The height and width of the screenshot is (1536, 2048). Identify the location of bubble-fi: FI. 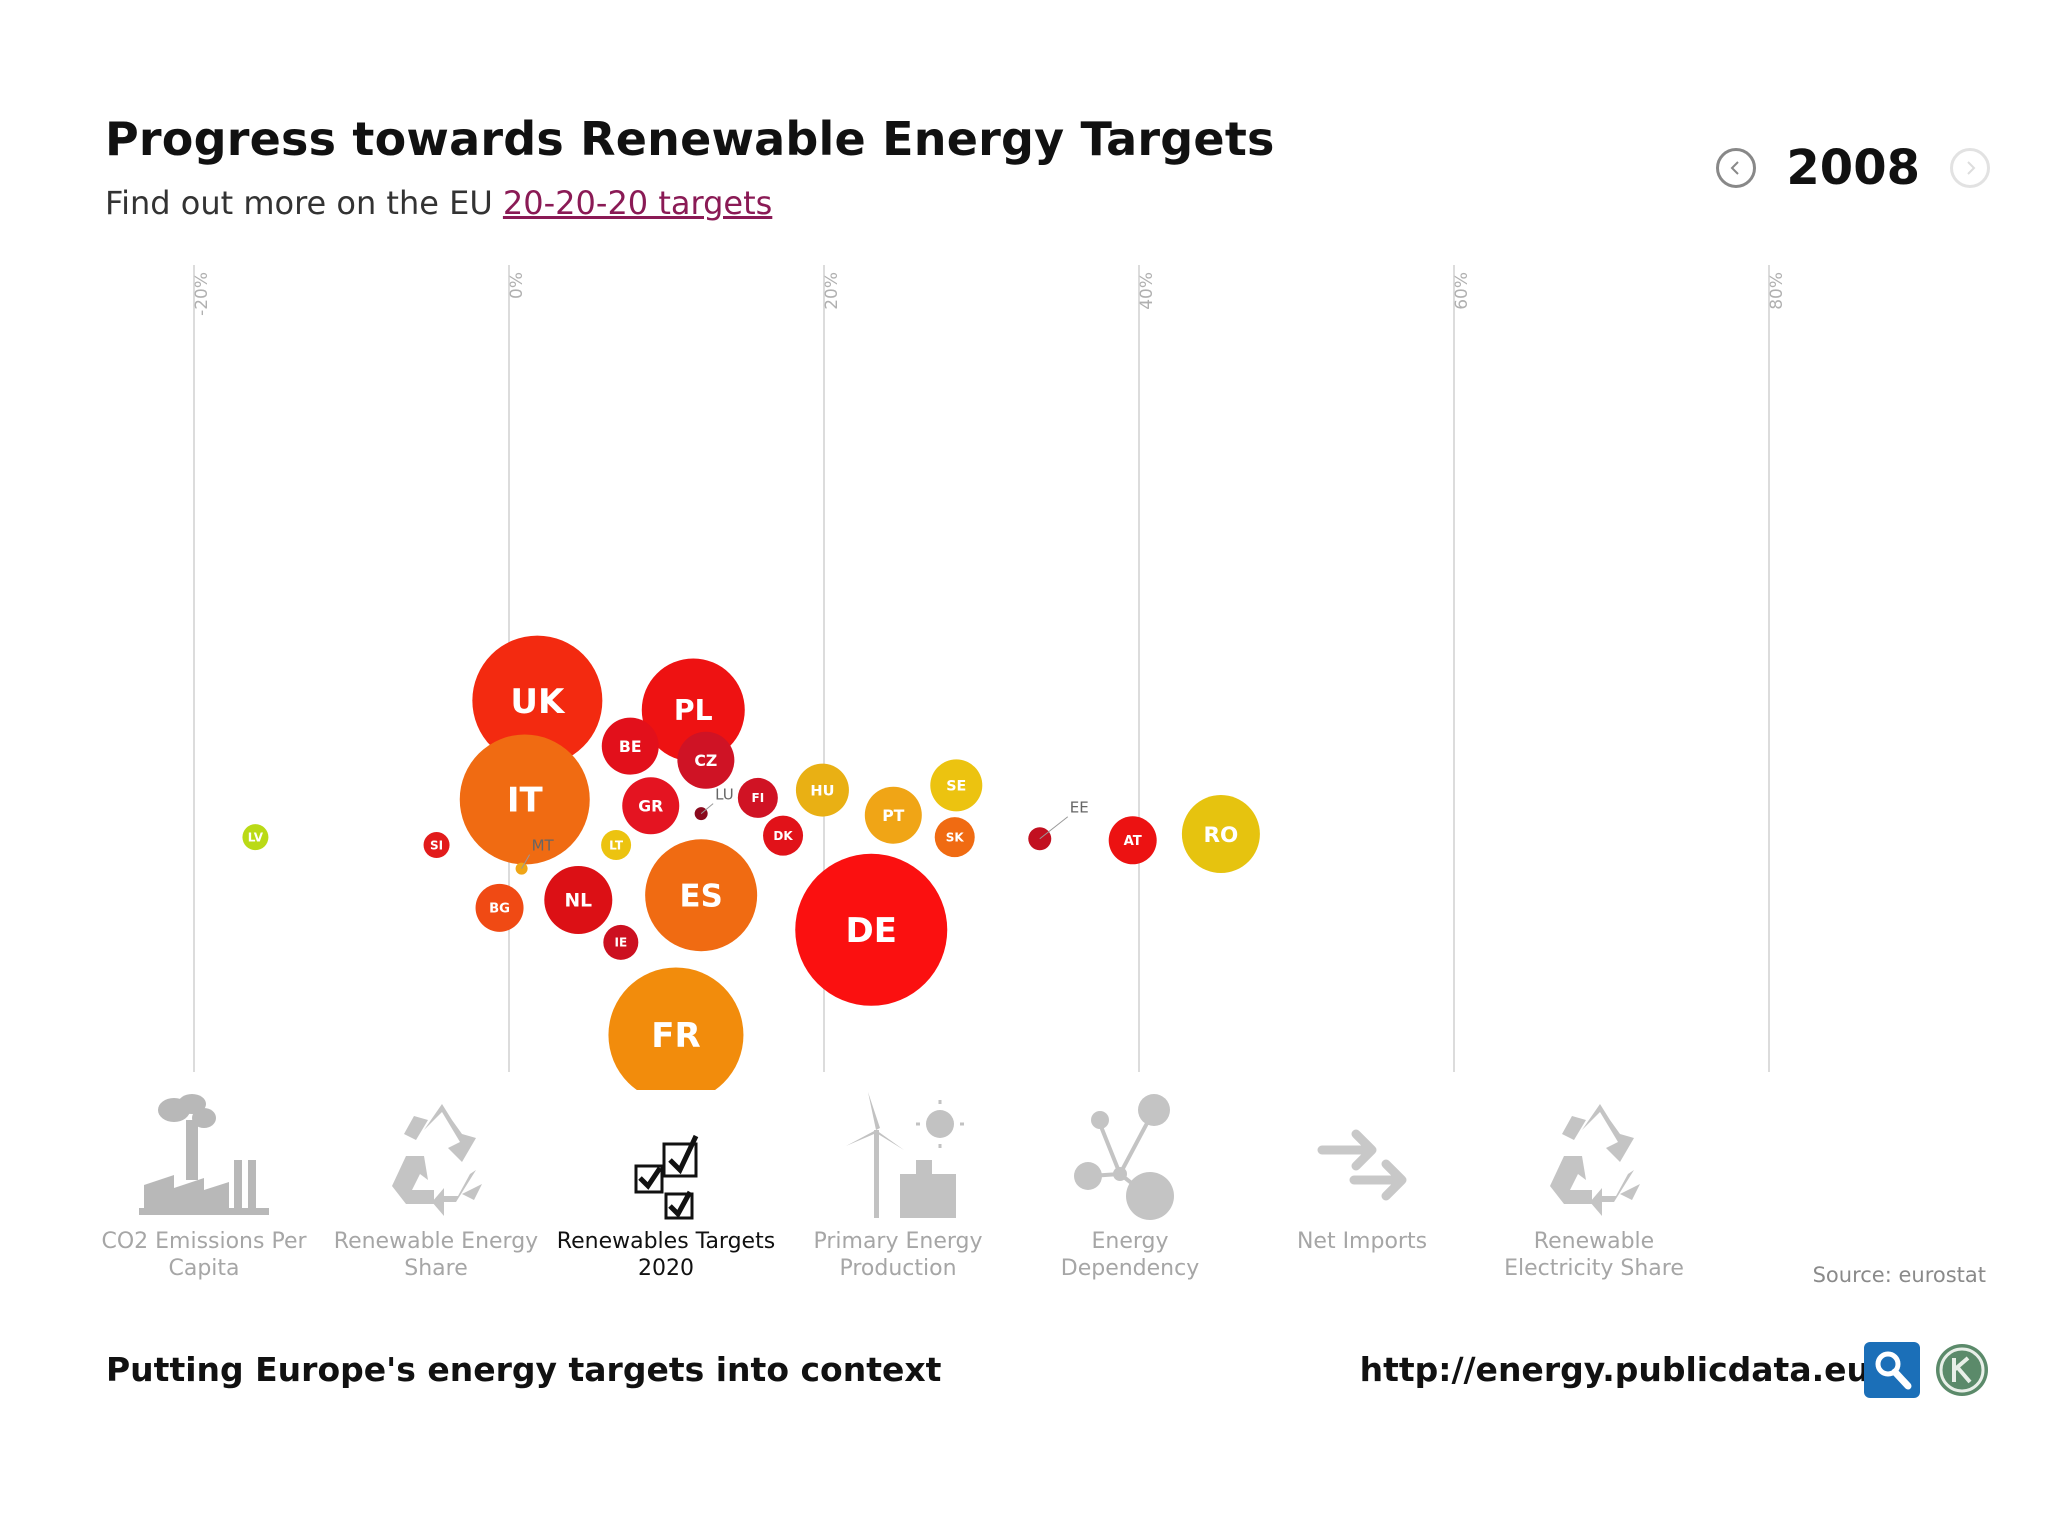
(757, 797).